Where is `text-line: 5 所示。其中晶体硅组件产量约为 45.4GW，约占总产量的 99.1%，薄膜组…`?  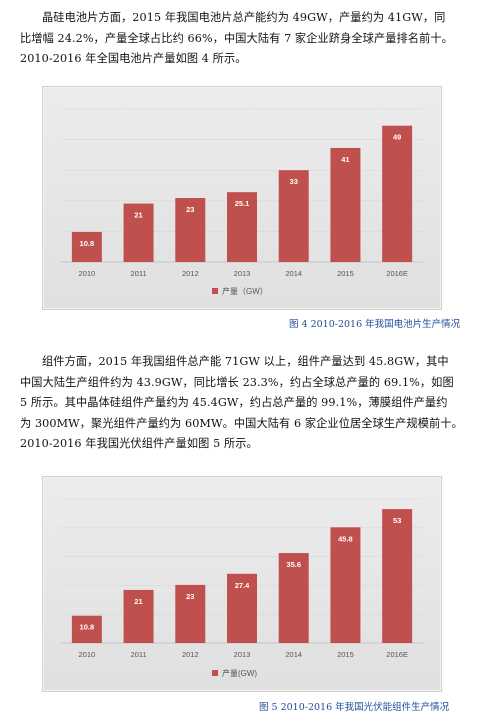
text-line: 5 所示。其中晶体硅组件产量约为 45.4GW，约占总产量的 99.1%，薄膜组… is located at coordinates (234, 402).